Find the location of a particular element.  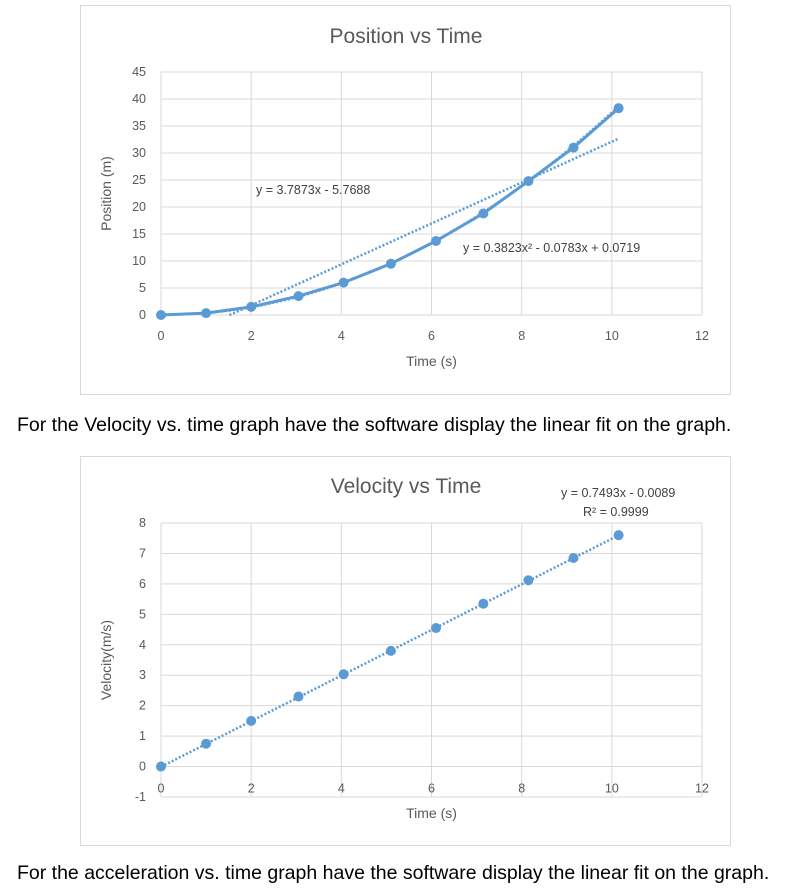

y-tick-label: 40 is located at coordinates (139, 99).